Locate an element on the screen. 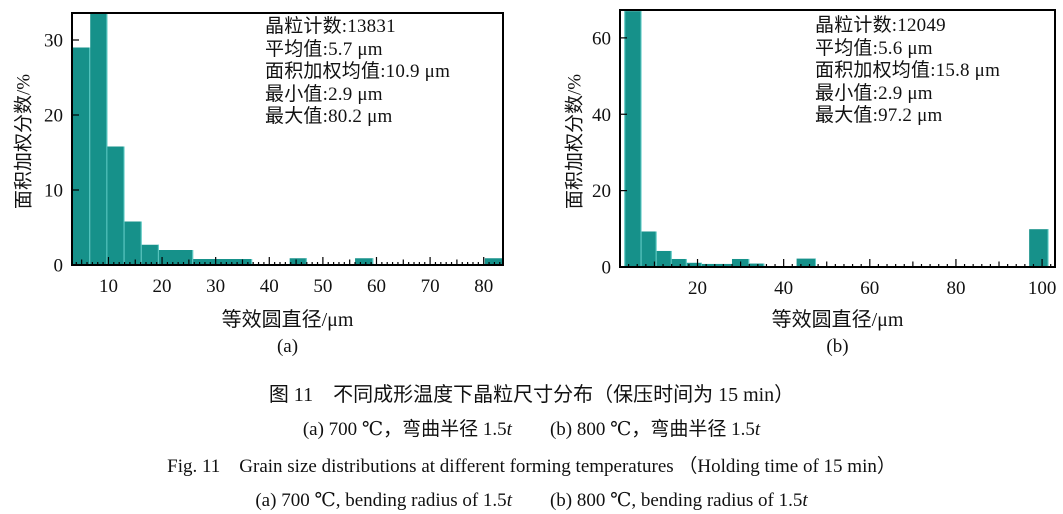 This screenshot has width=1063, height=514. annotation-line: 平均值:5.7 μm is located at coordinates (324, 49).